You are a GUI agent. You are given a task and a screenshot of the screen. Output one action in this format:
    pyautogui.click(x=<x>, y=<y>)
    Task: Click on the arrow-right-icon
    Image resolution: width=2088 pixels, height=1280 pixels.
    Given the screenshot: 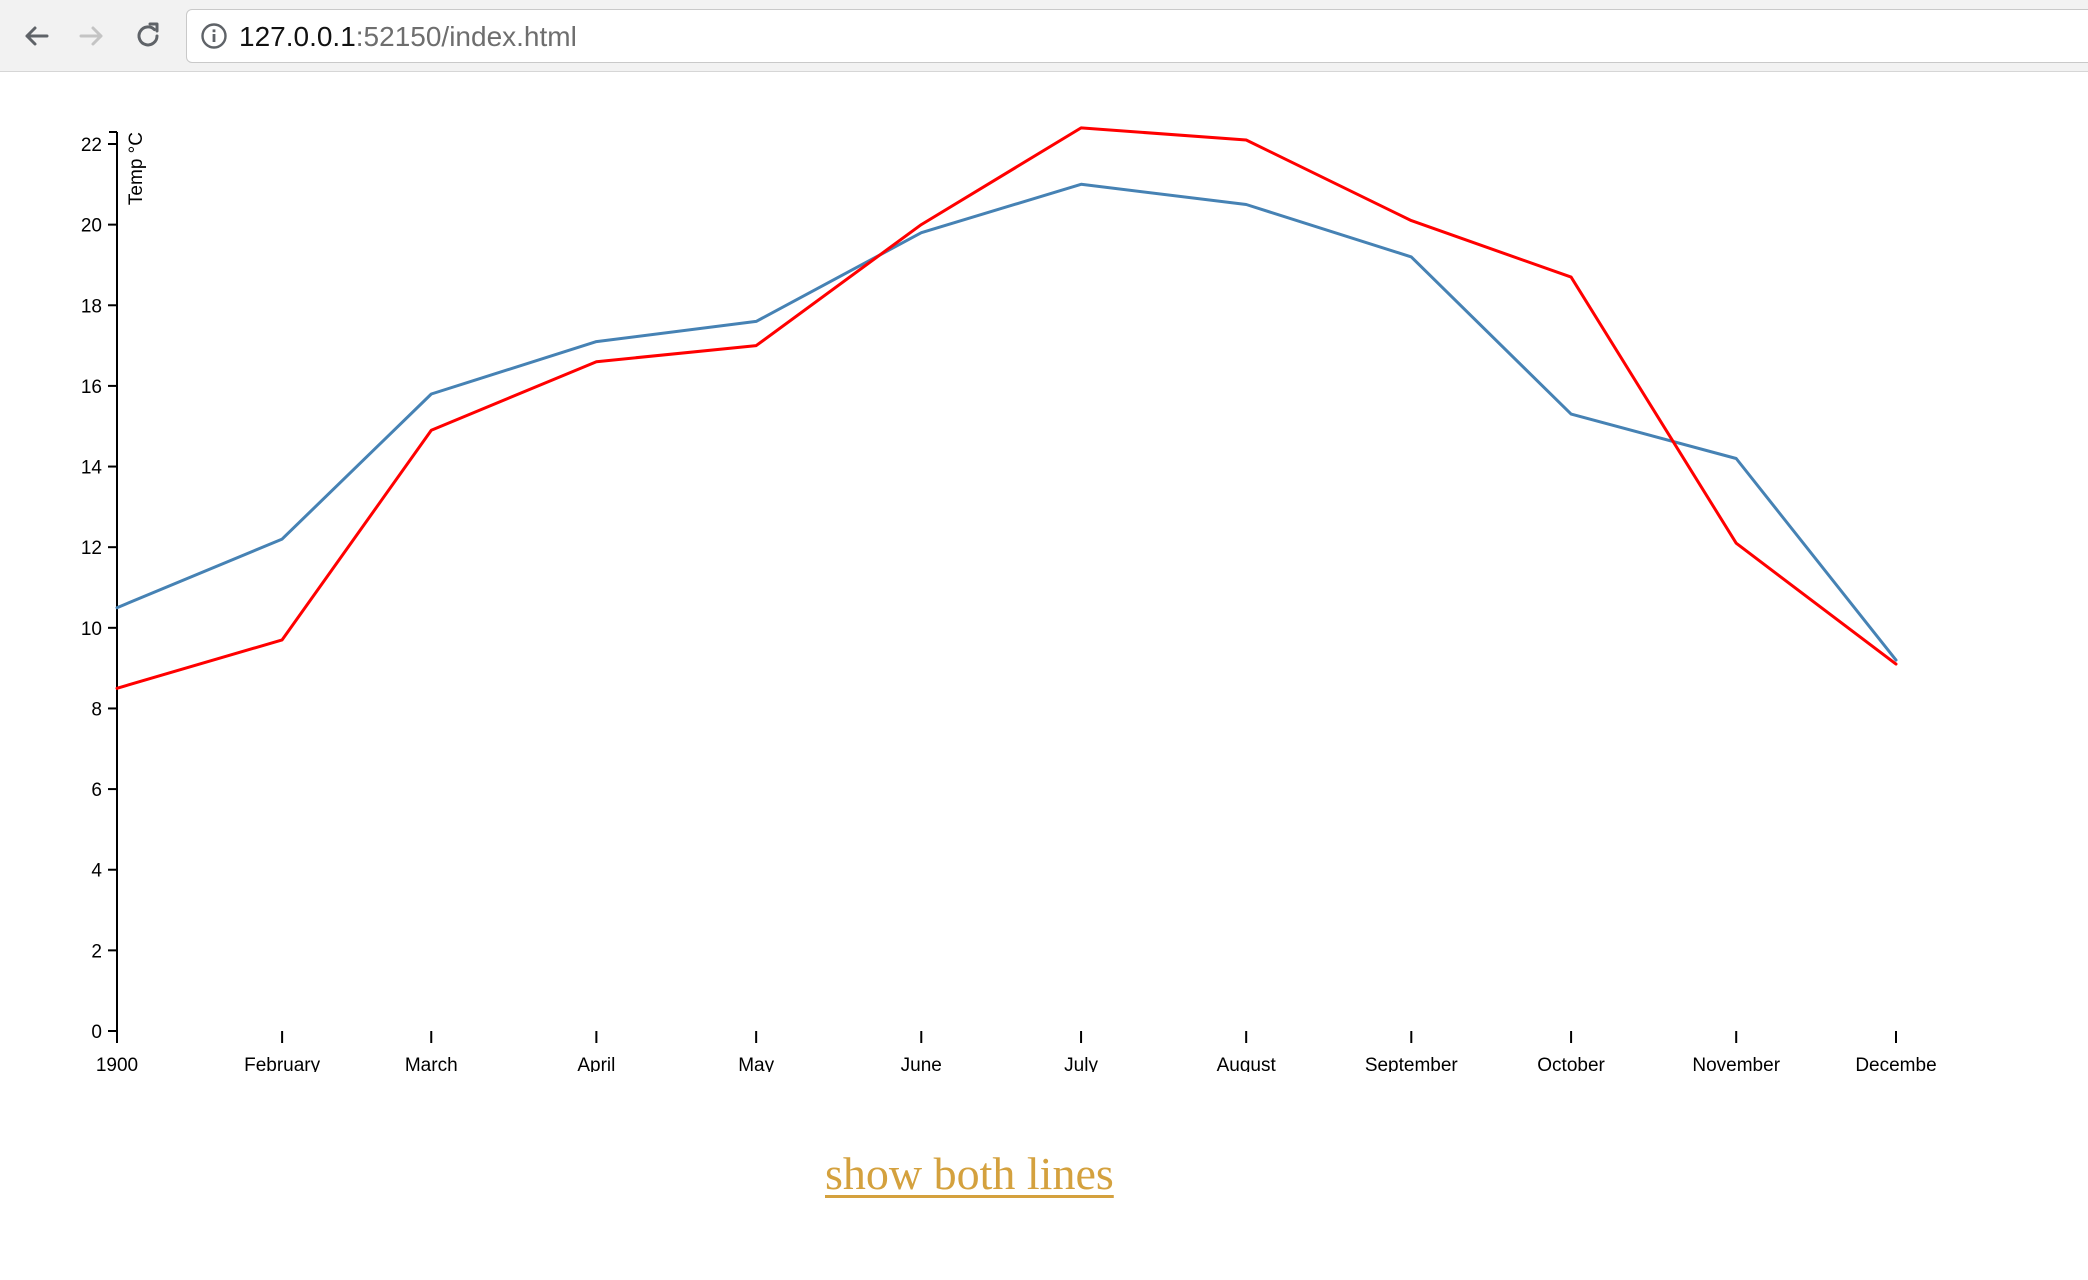 What is the action you would take?
    pyautogui.click(x=91, y=36)
    